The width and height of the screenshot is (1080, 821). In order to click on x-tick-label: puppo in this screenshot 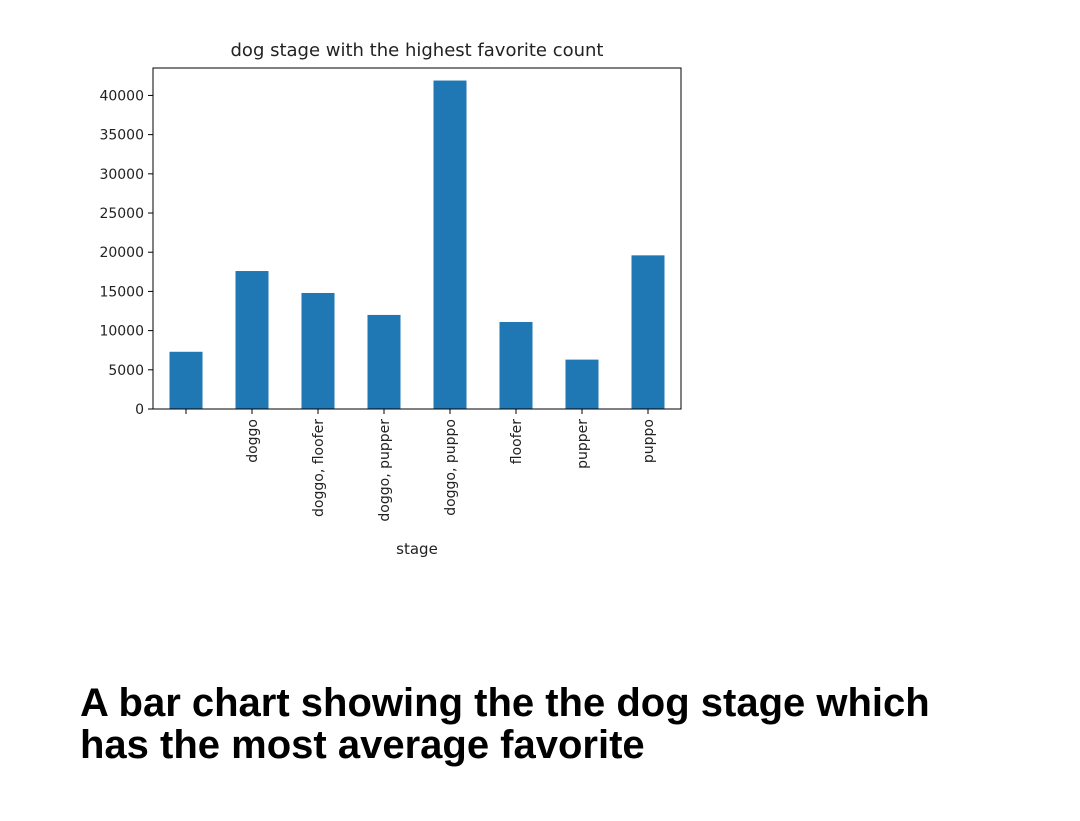, I will do `click(649, 441)`.